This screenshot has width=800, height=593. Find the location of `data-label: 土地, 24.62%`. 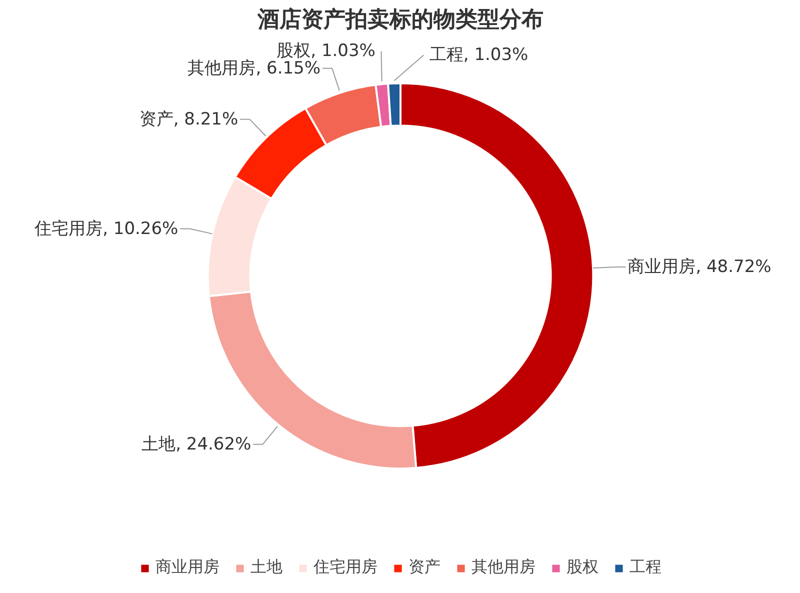

data-label: 土地, 24.62% is located at coordinates (197, 444).